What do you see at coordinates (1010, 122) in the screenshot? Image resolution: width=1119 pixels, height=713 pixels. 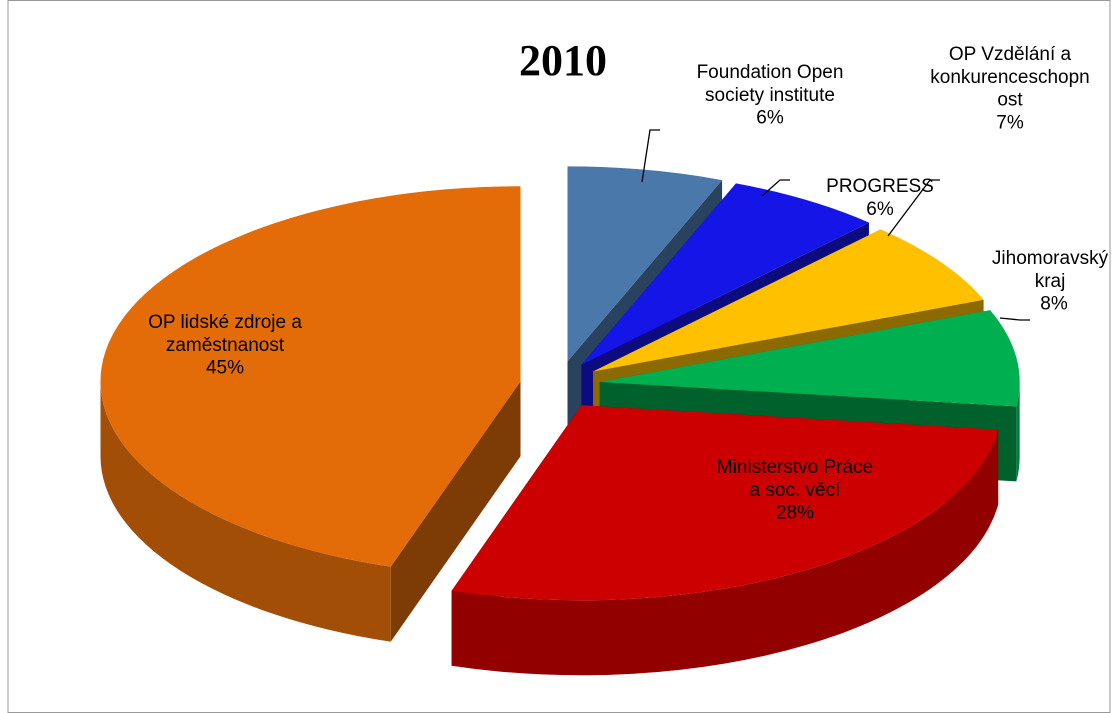 I see `slice-value-label: 7%` at bounding box center [1010, 122].